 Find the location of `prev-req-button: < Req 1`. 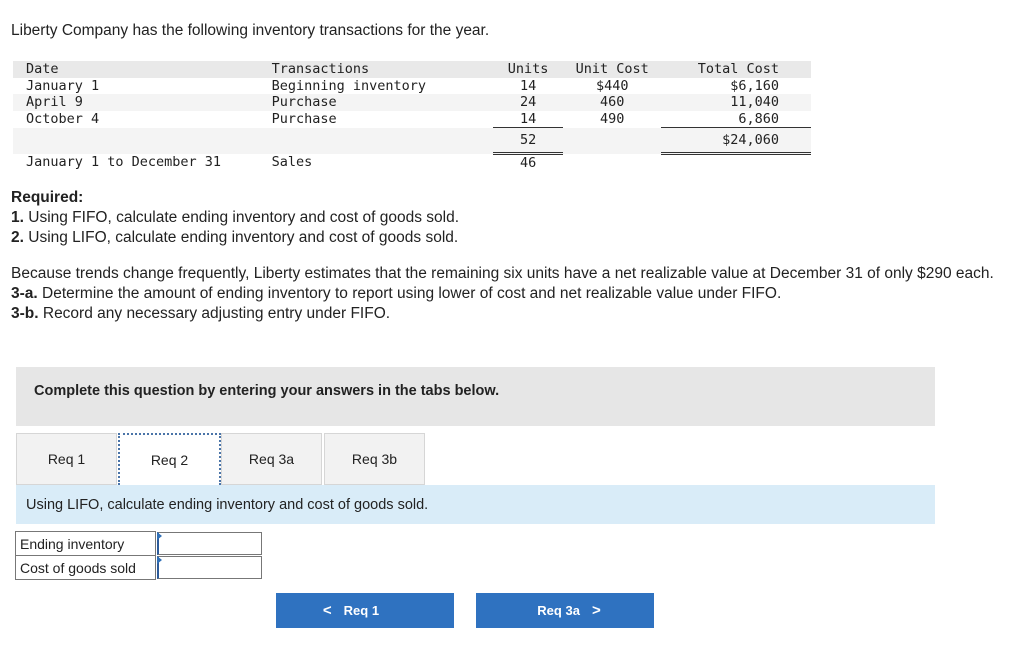

prev-req-button: < Req 1 is located at coordinates (365, 610).